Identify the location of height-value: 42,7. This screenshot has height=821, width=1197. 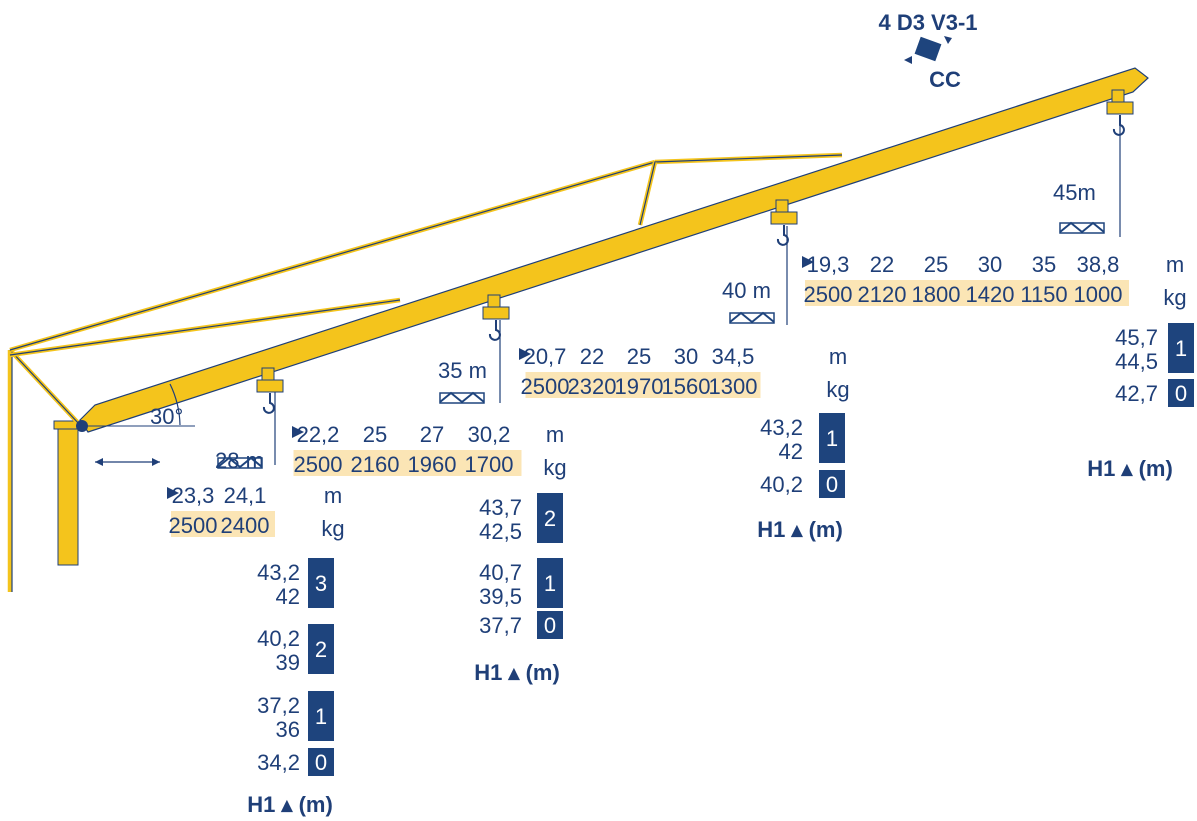
(1136, 393).